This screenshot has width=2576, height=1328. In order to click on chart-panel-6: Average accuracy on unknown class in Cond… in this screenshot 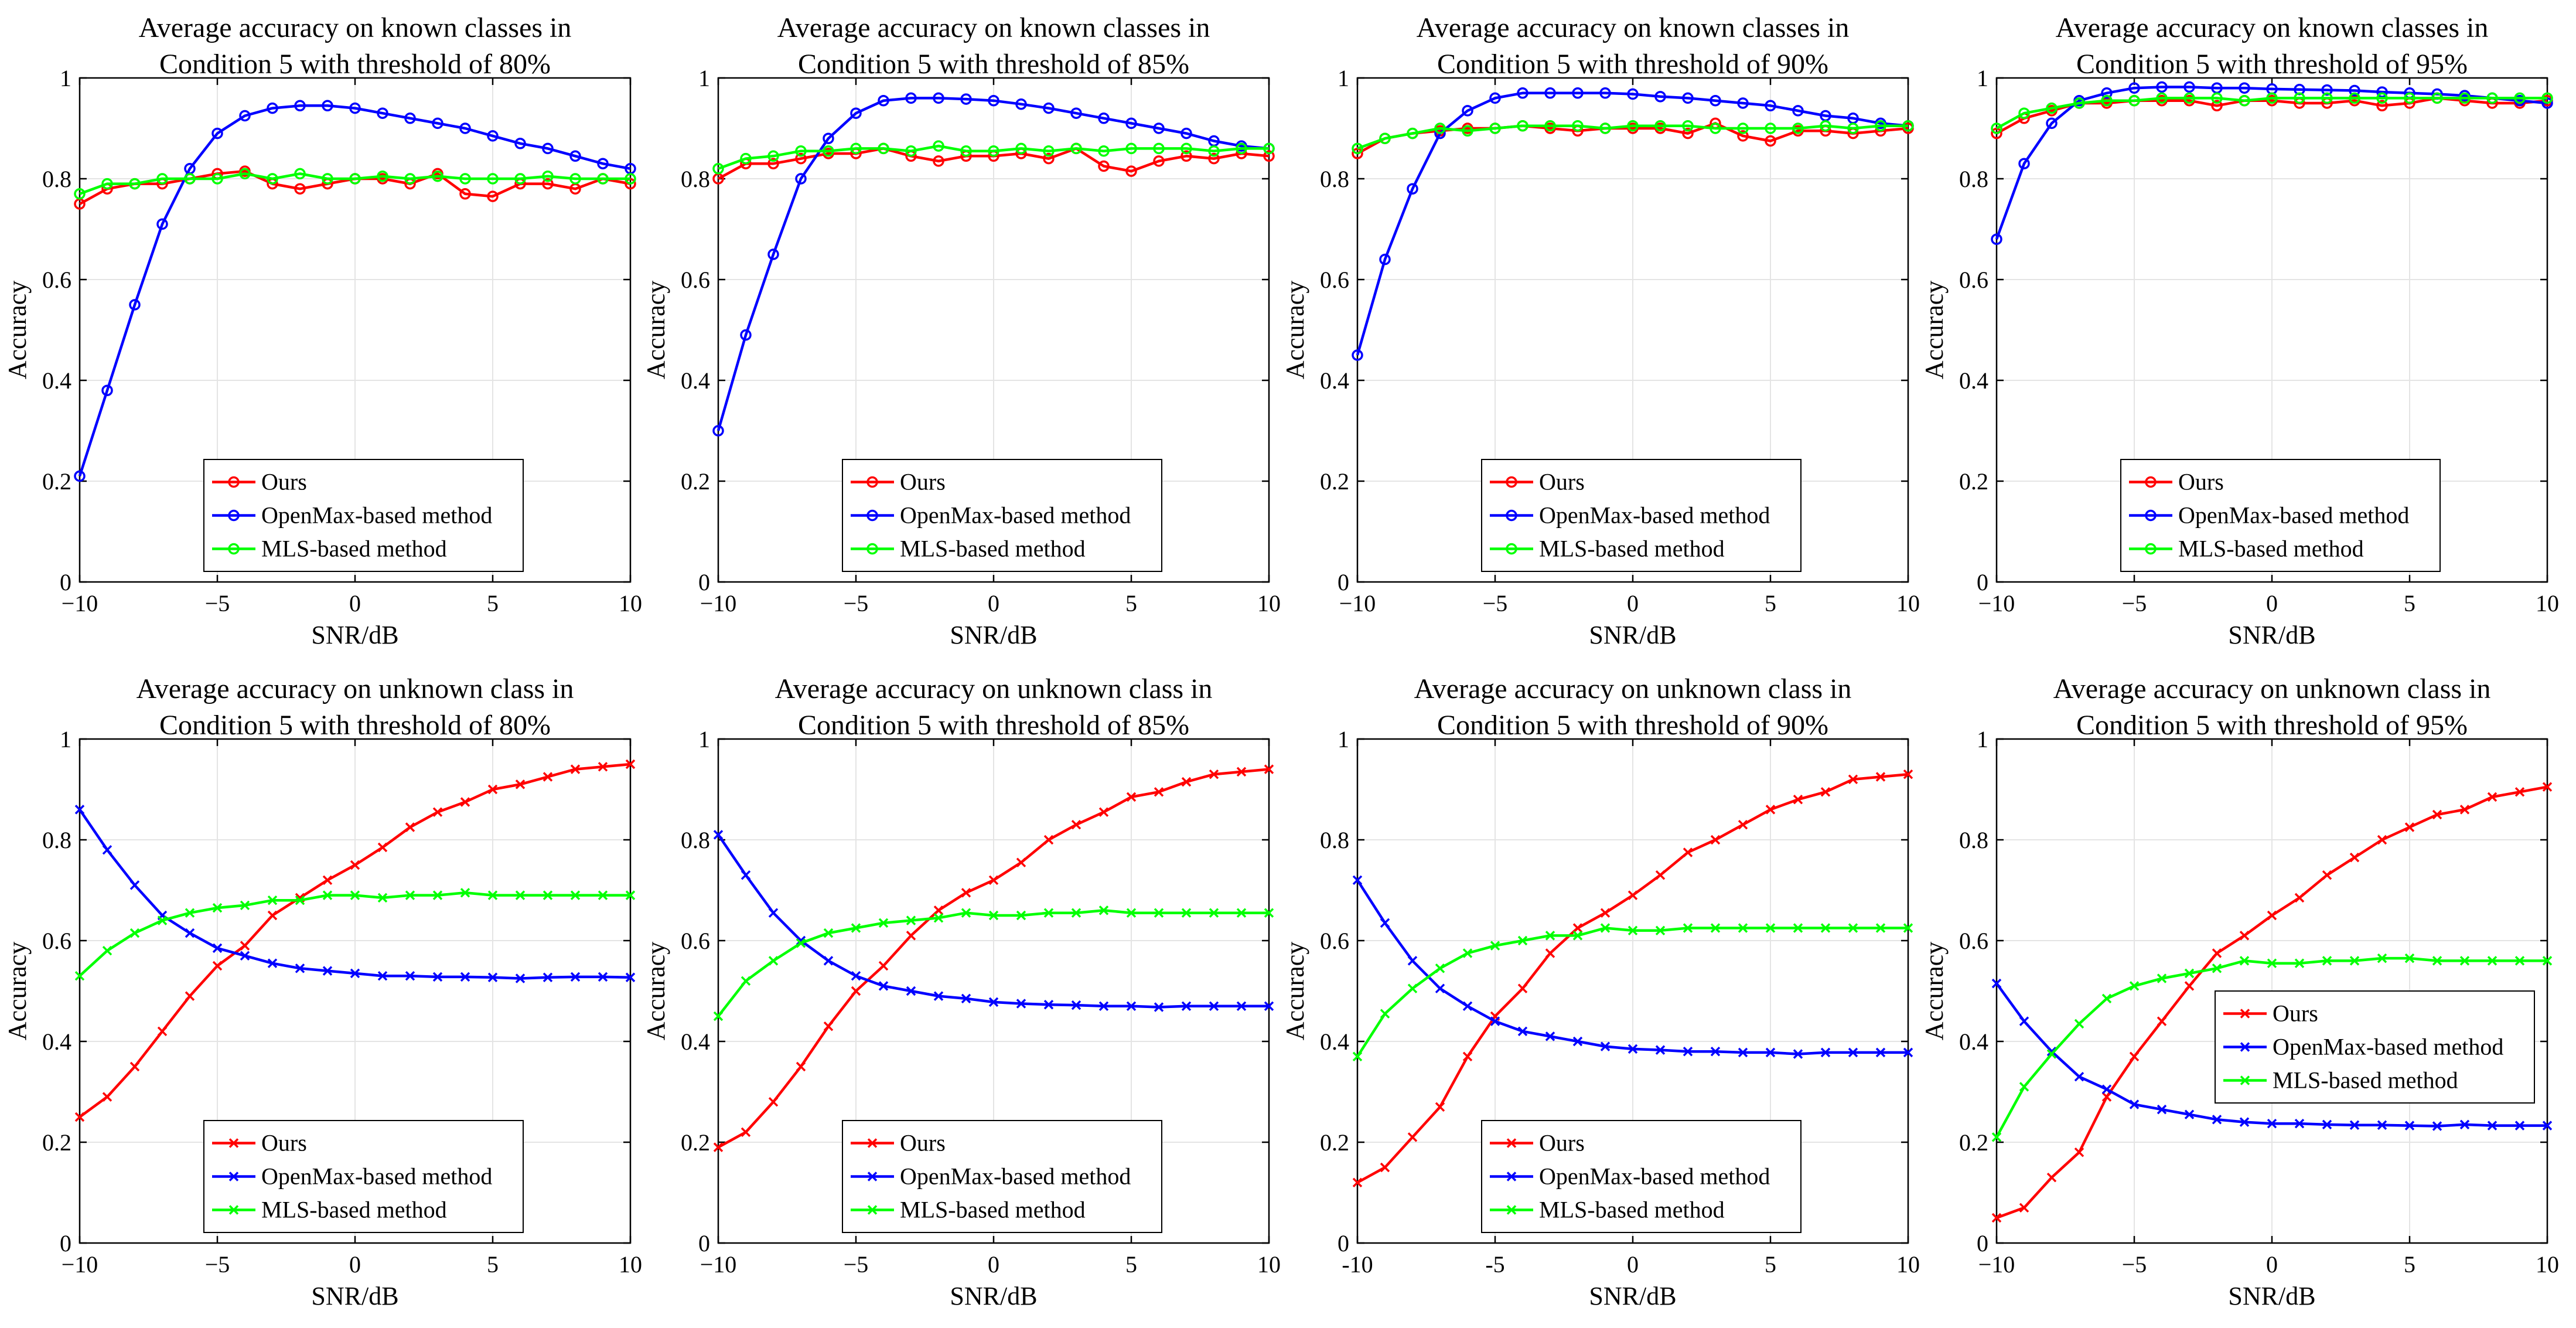, I will do `click(961, 991)`.